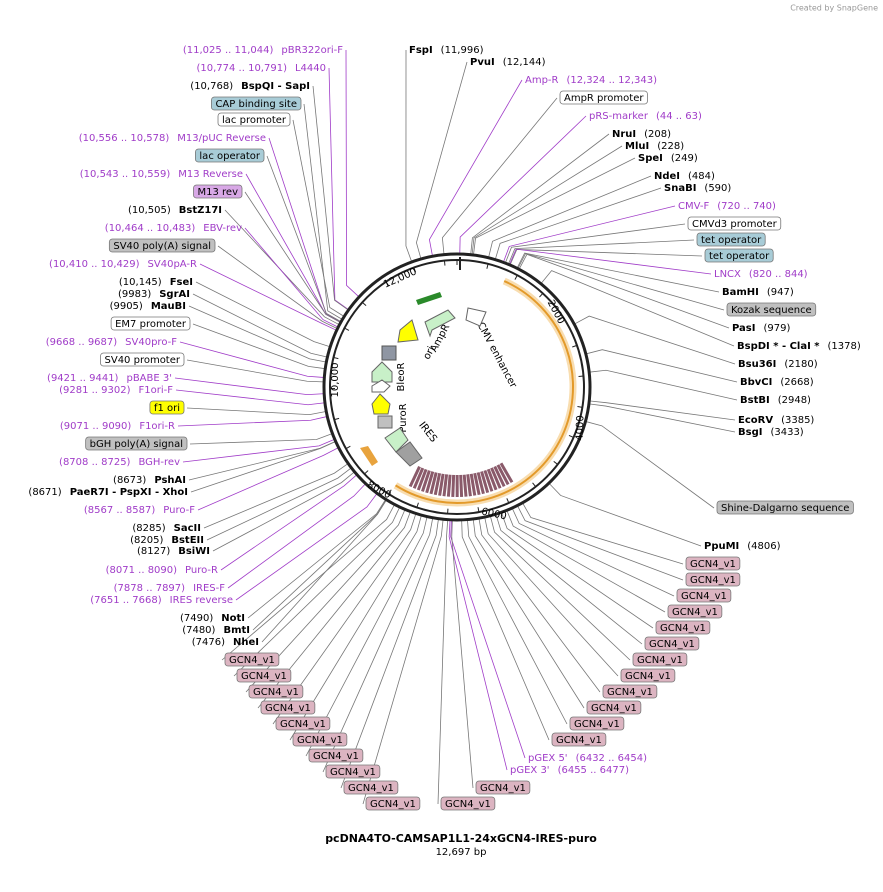 The image size is (883, 892). I want to click on position: (2668), so click(796, 382).